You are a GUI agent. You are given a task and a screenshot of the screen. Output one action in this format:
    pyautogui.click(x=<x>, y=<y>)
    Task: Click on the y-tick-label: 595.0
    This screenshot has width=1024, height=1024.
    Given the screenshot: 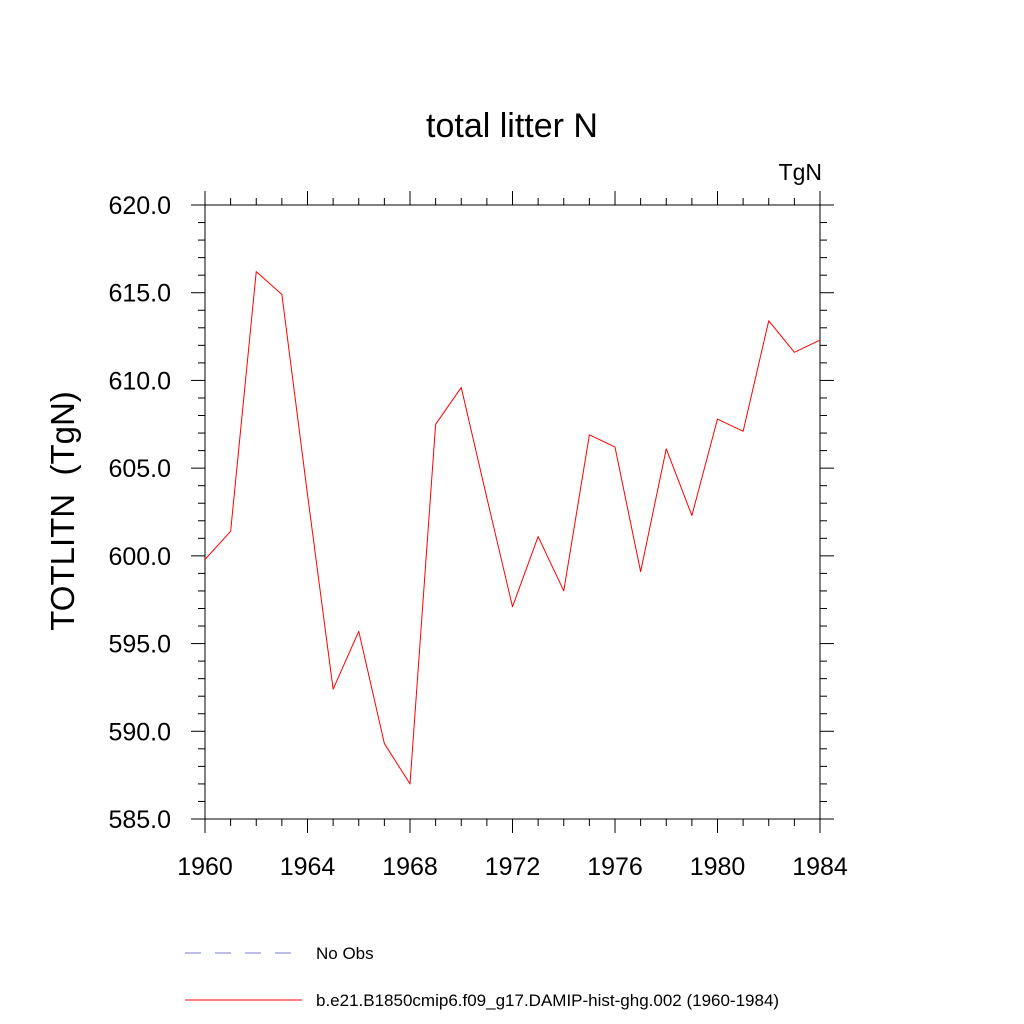 What is the action you would take?
    pyautogui.click(x=139, y=645)
    